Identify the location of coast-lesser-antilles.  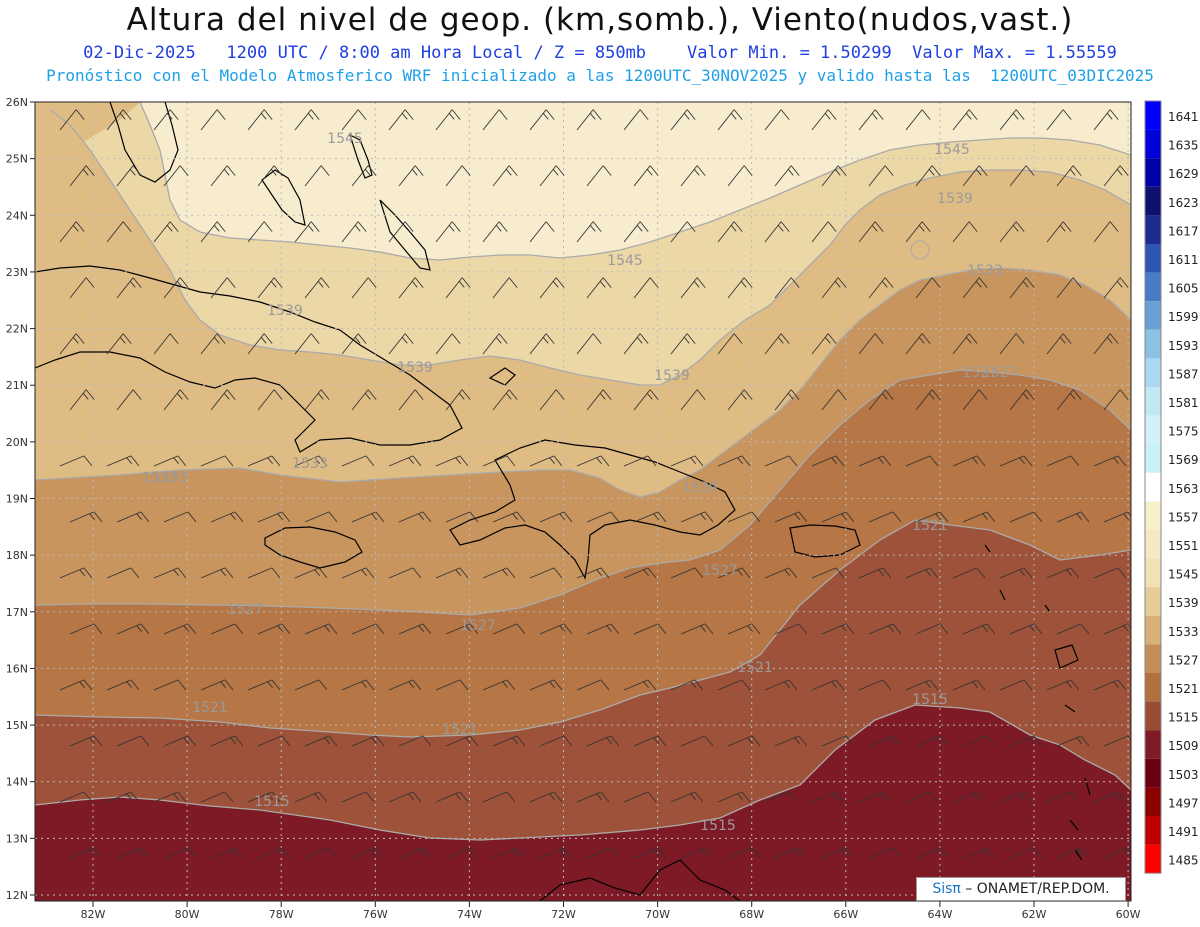
(1037, 702).